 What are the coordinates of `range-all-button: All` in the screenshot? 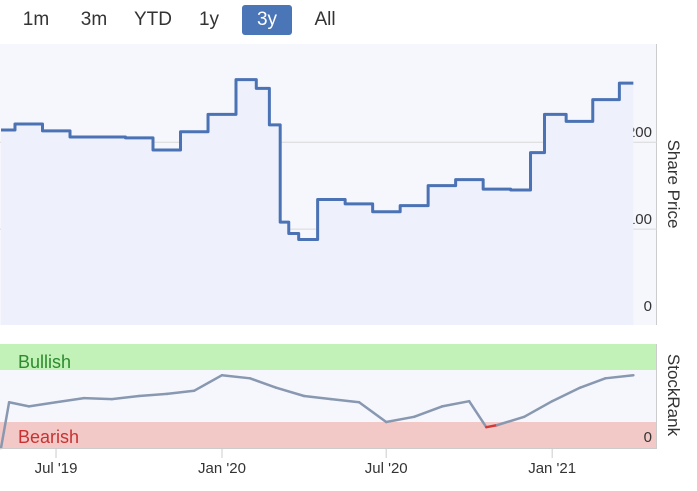 It's located at (325, 19).